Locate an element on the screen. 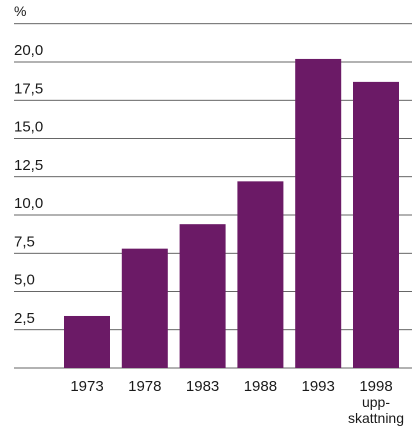 The width and height of the screenshot is (415, 428). y-tick-label: 5,0 is located at coordinates (24, 280).